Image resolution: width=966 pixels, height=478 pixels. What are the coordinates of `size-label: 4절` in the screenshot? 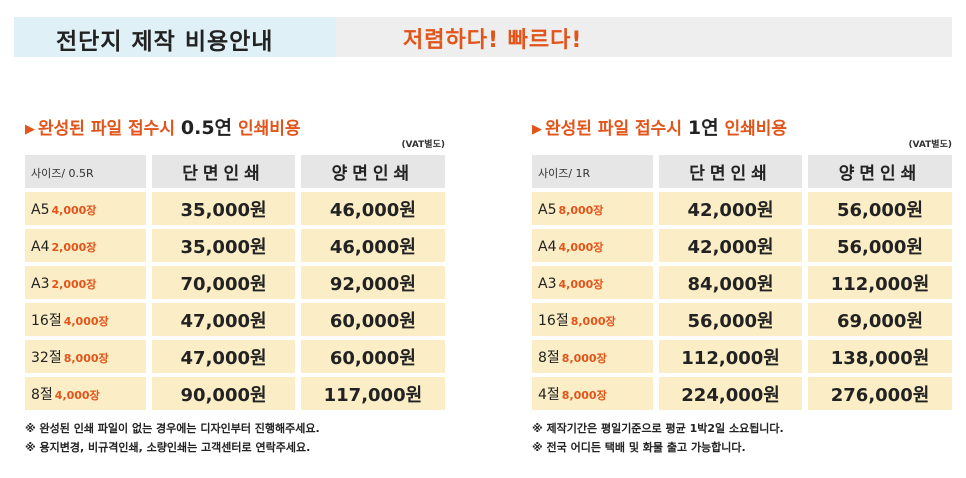 It's located at (549, 394).